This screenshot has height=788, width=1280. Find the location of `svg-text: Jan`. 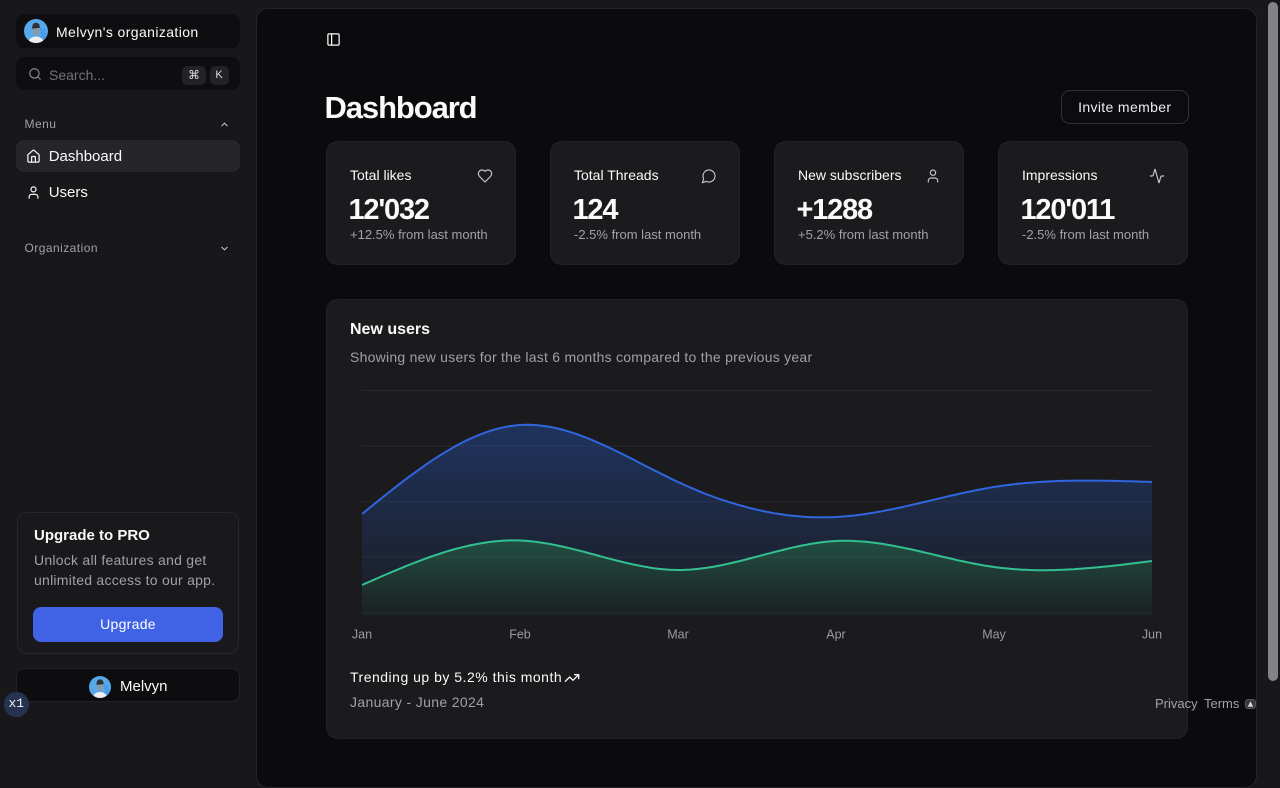

svg-text: Jan is located at coordinates (362, 635).